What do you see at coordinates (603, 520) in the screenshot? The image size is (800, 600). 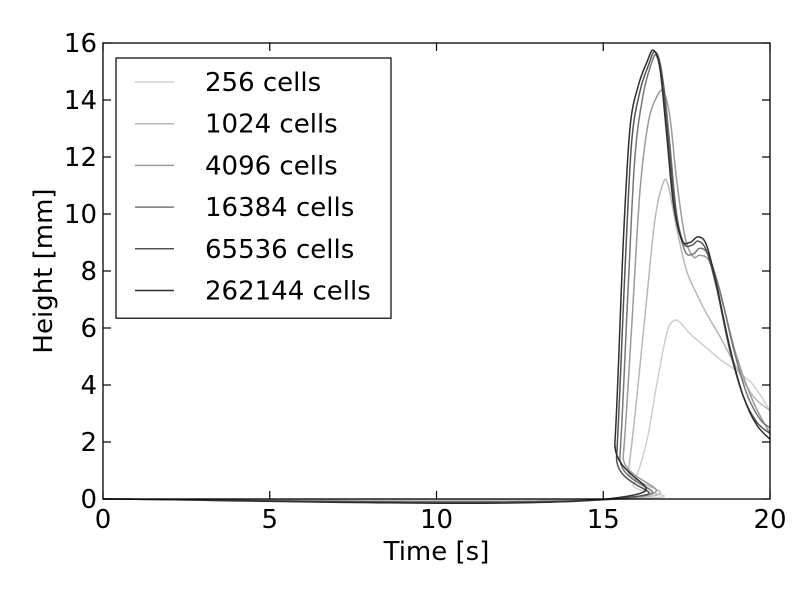 I see `x-tick-label: 15` at bounding box center [603, 520].